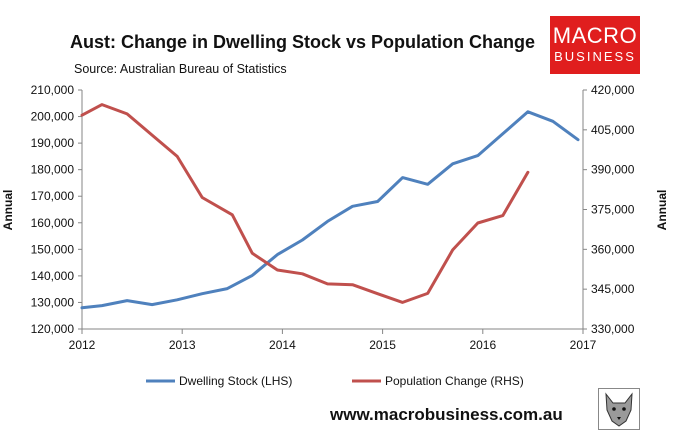 Image resolution: width=676 pixels, height=440 pixels. What do you see at coordinates (613, 329) in the screenshot?
I see `right-axis-tick-label: 330,000` at bounding box center [613, 329].